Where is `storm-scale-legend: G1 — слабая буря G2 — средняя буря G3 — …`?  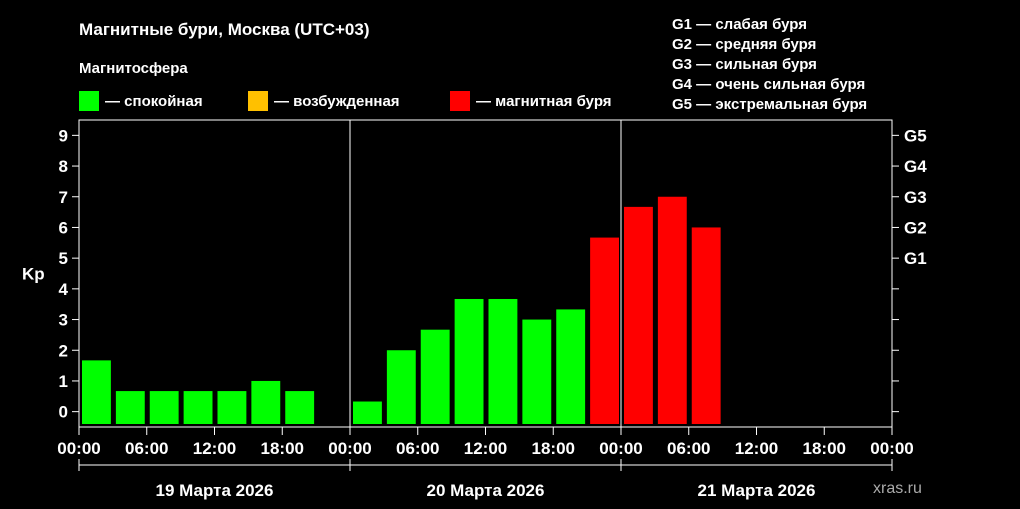 storm-scale-legend: G1 — слабая буря G2 — средняя буря G3 — … is located at coordinates (769, 65).